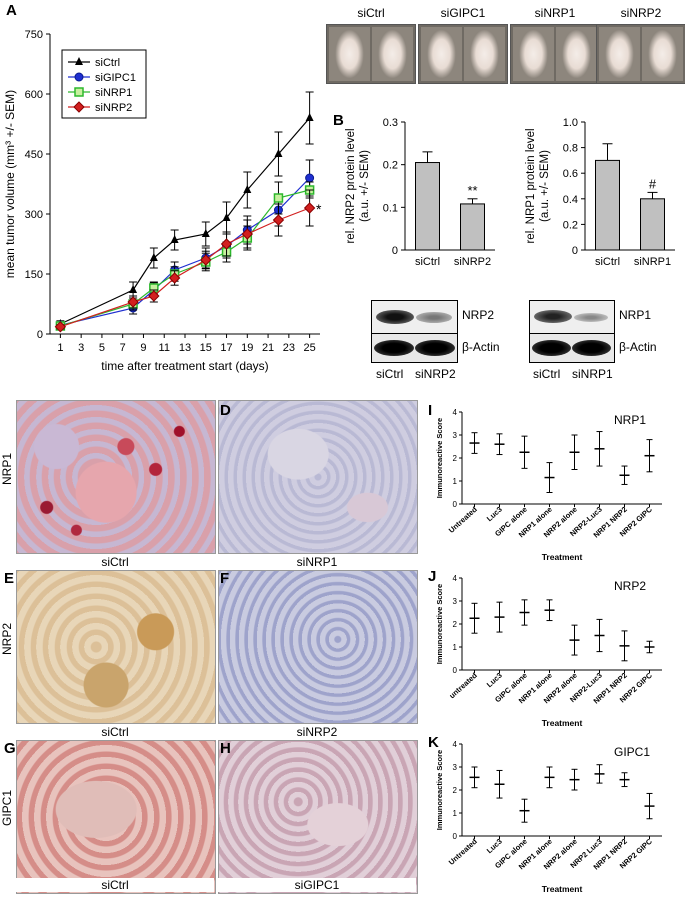 This screenshot has height=898, width=685. What do you see at coordinates (472, 227) in the screenshot?
I see `bar-siNRP2` at bounding box center [472, 227].